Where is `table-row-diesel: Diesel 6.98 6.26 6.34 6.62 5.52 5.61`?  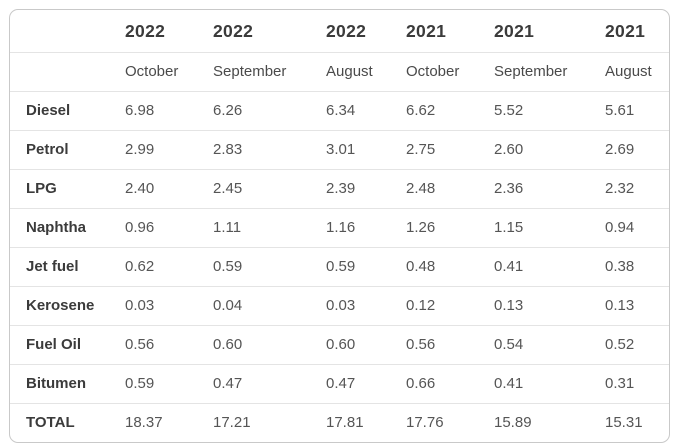
table-row-diesel: Diesel 6.98 6.26 6.34 6.62 5.52 5.61 is located at coordinates (339, 111).